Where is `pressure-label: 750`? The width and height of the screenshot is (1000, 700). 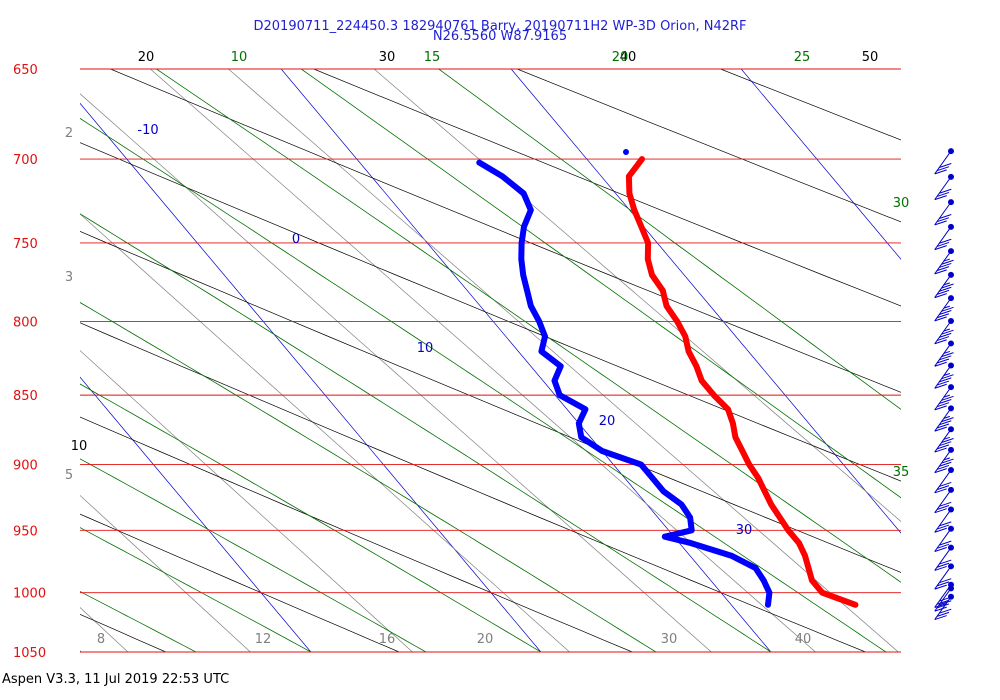
pressure-label: 750 is located at coordinates (25, 244).